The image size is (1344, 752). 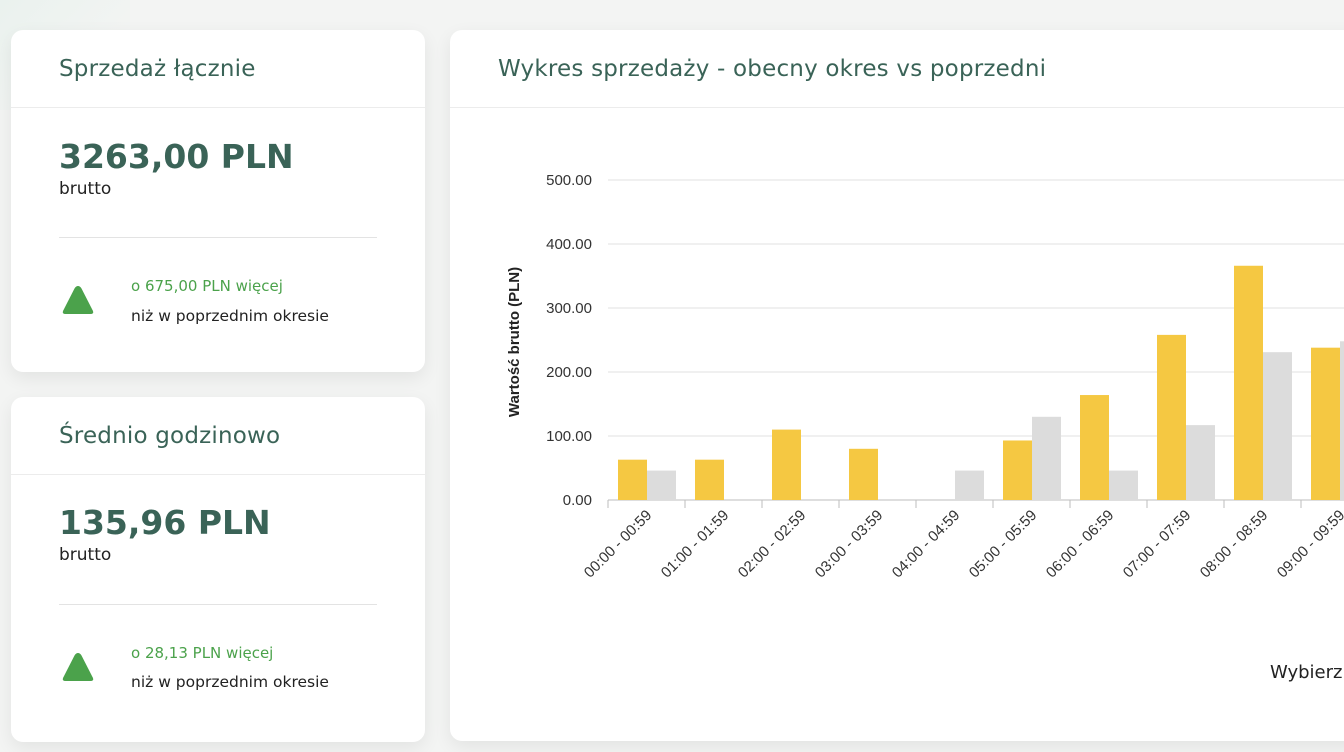 I want to click on hourly-average-value: 135,96 PLN, so click(x=165, y=522).